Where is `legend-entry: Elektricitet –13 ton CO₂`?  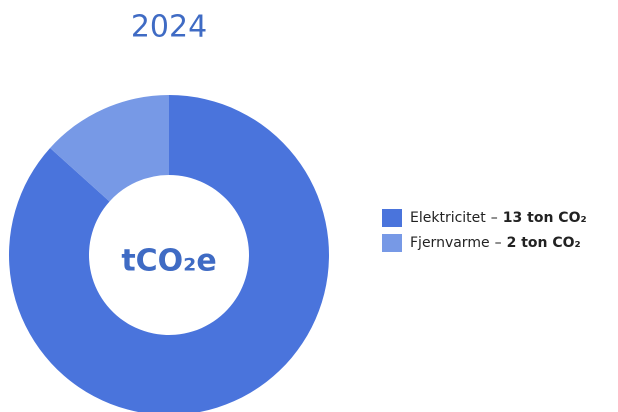 legend-entry: Elektricitet –13 ton CO₂ is located at coordinates (498, 218).